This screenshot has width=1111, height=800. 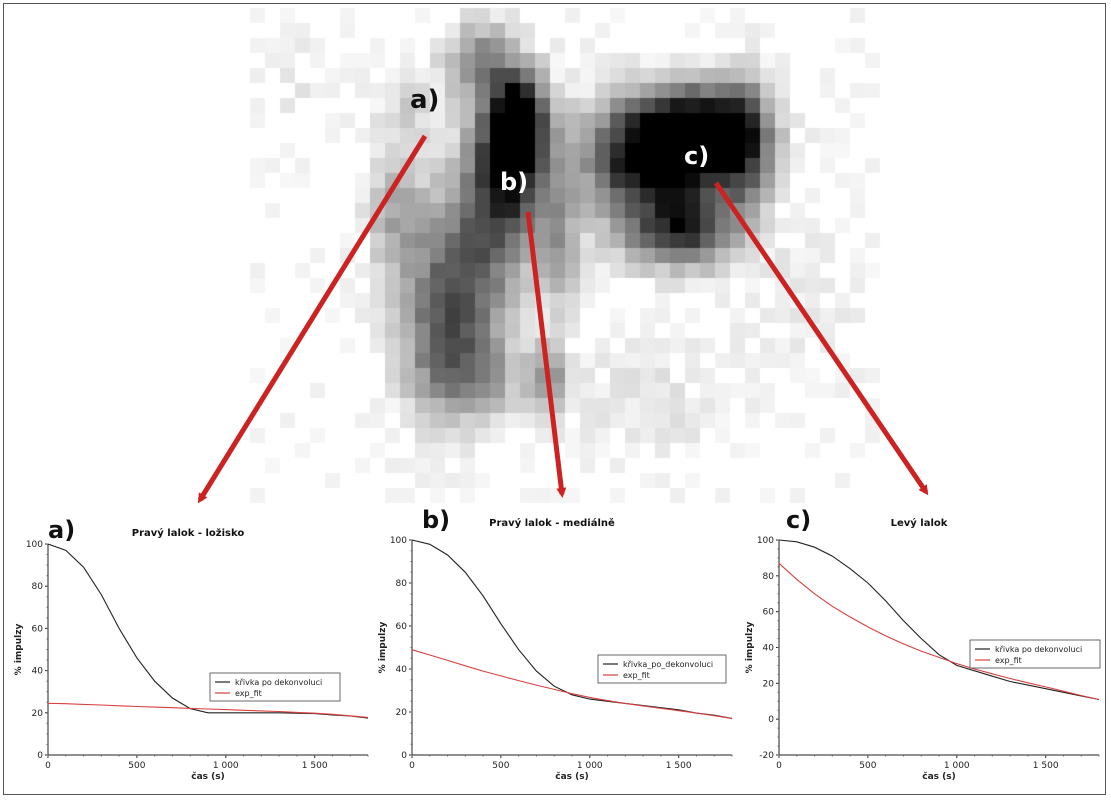 I want to click on chart-title: Pravý lalok - ložisko, so click(x=188, y=533).